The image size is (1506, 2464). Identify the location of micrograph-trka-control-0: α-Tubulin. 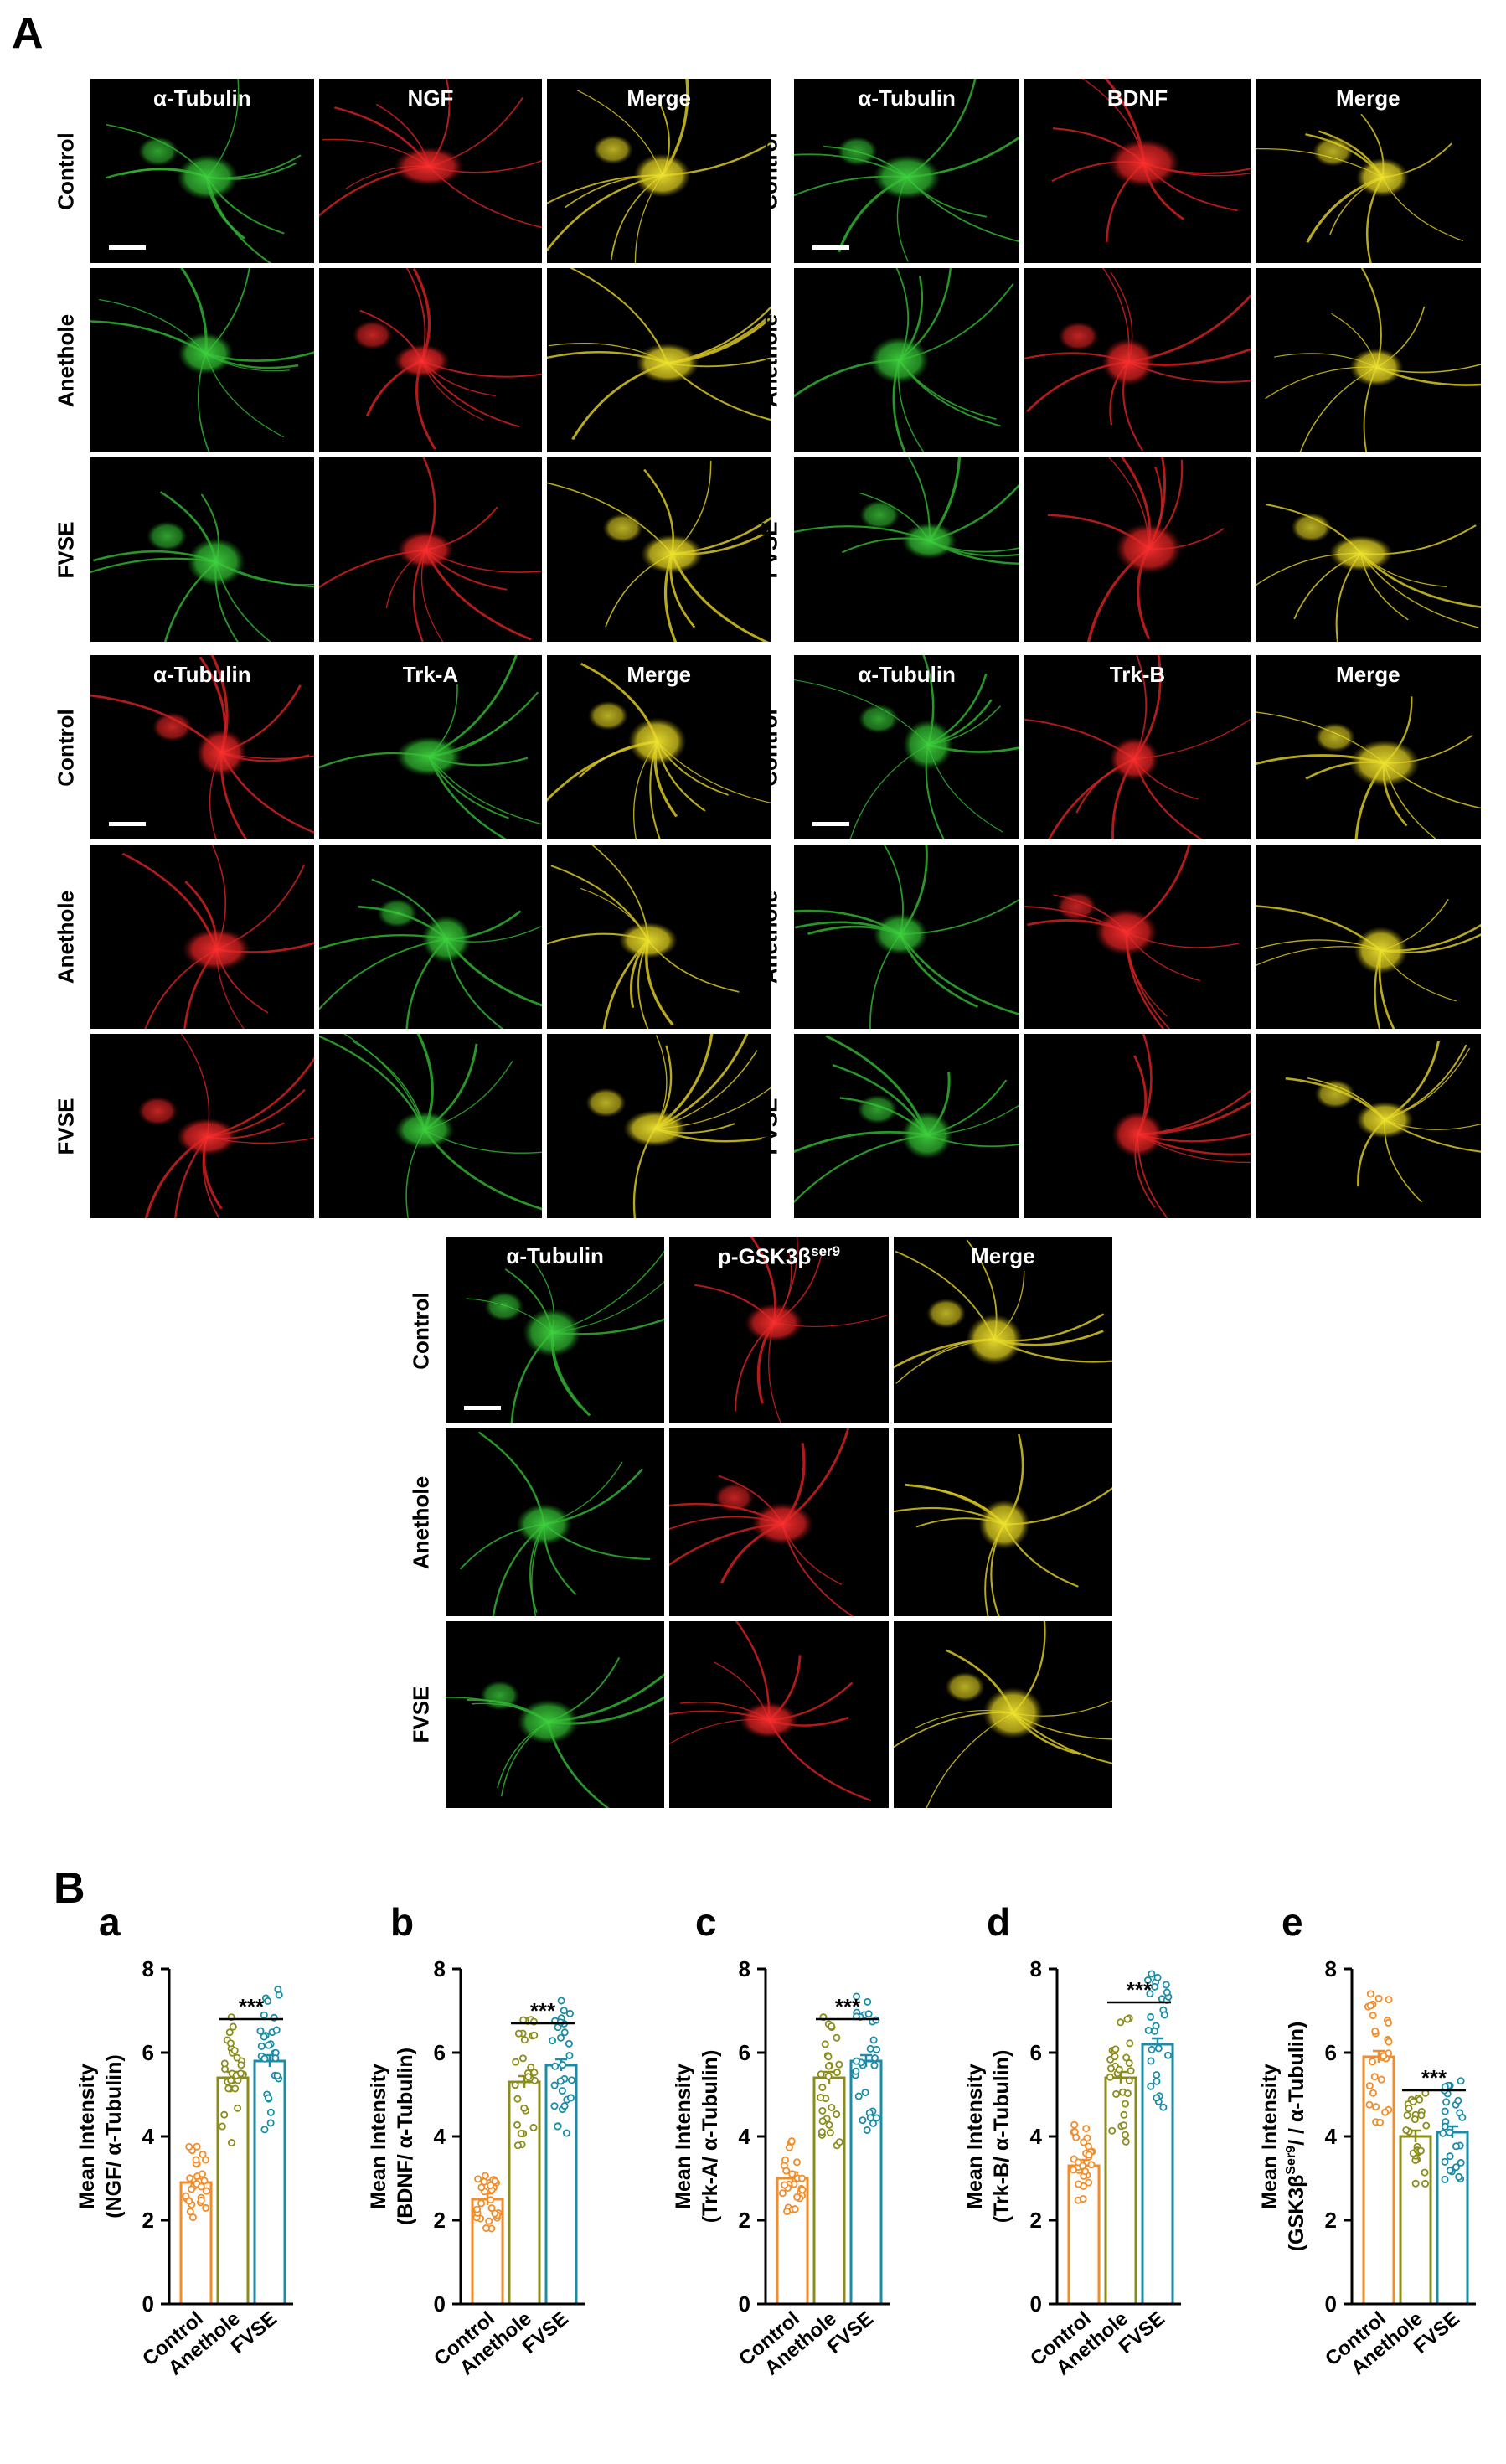
(202, 747).